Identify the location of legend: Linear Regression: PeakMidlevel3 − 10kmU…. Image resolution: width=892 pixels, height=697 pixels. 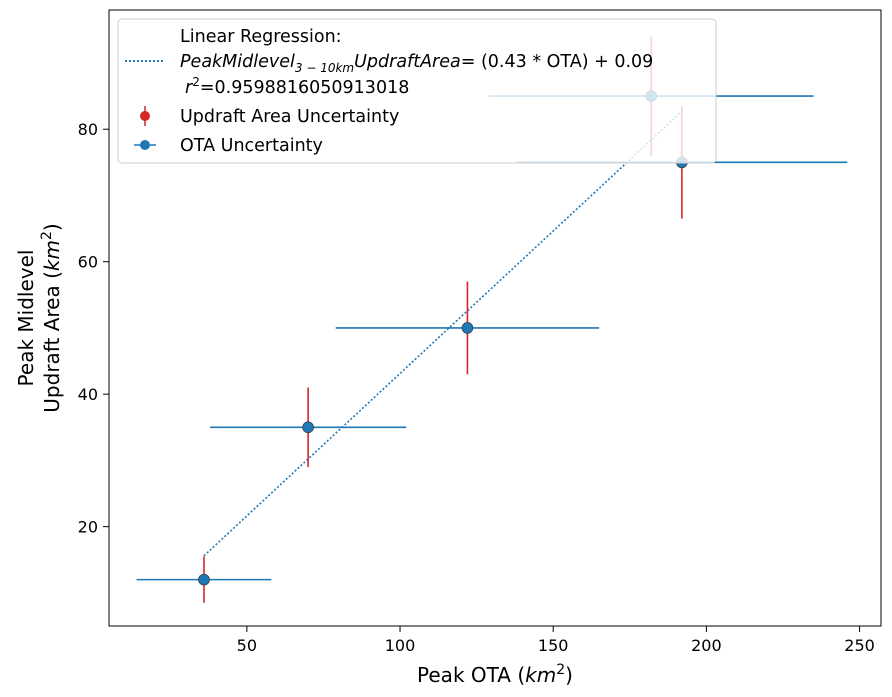
(417, 91).